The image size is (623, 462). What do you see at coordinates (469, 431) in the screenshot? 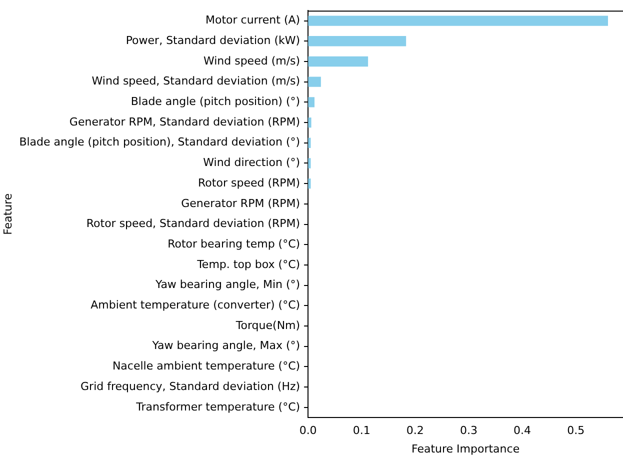
I see `x-tick-label: 0.3` at bounding box center [469, 431].